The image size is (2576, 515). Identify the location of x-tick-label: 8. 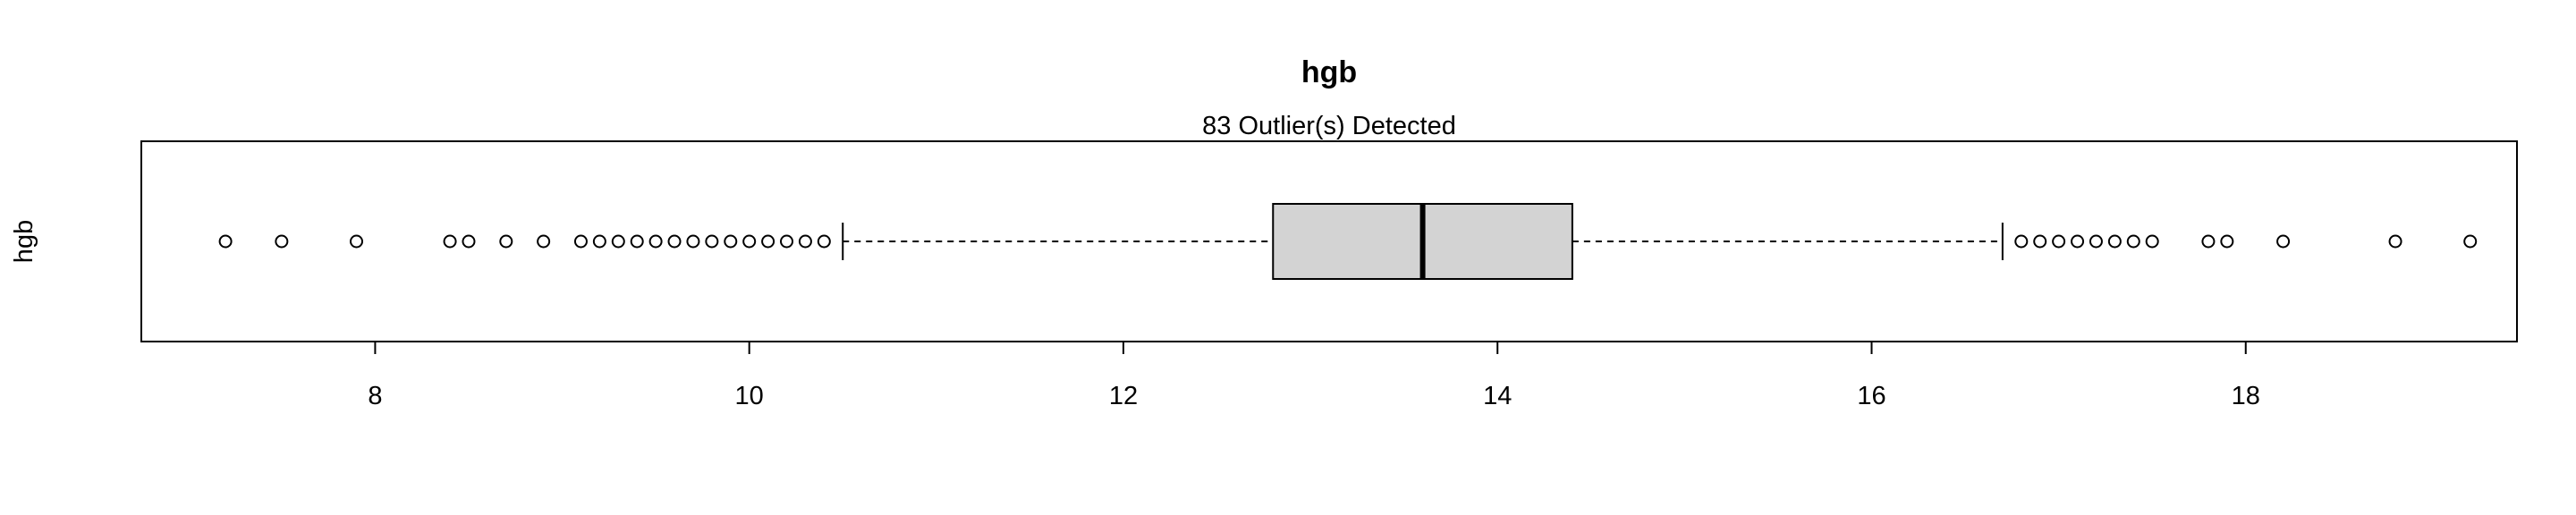
(375, 396).